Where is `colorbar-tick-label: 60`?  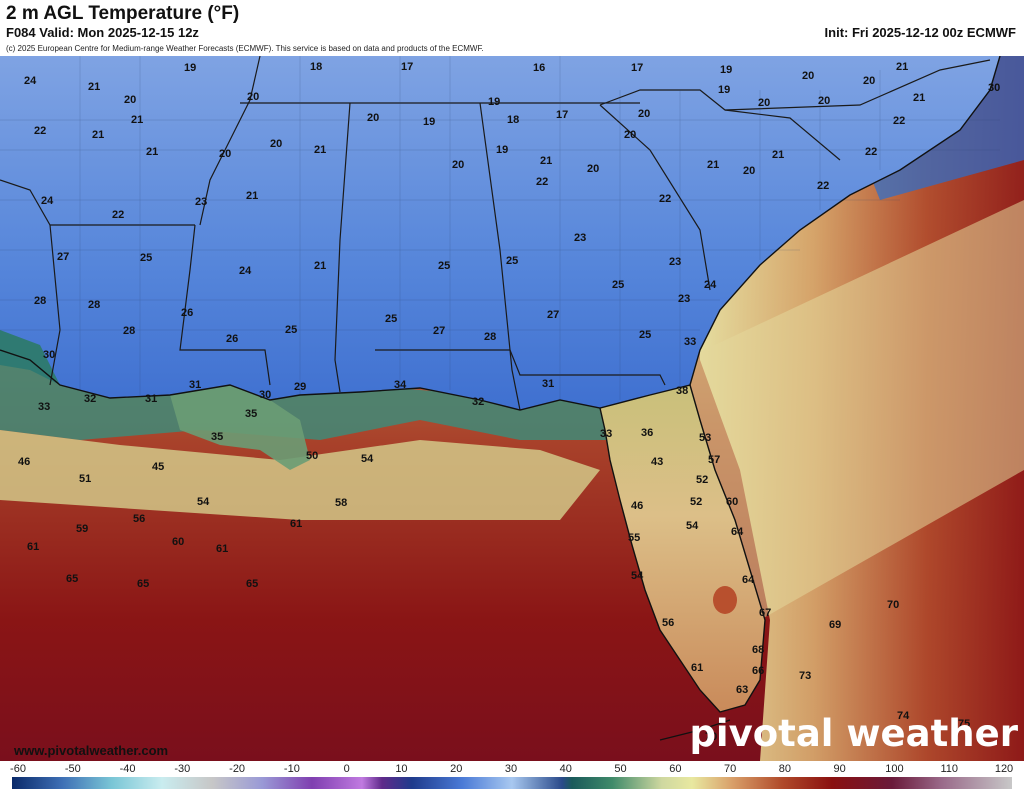
colorbar-tick-label: 60 is located at coordinates (675, 769).